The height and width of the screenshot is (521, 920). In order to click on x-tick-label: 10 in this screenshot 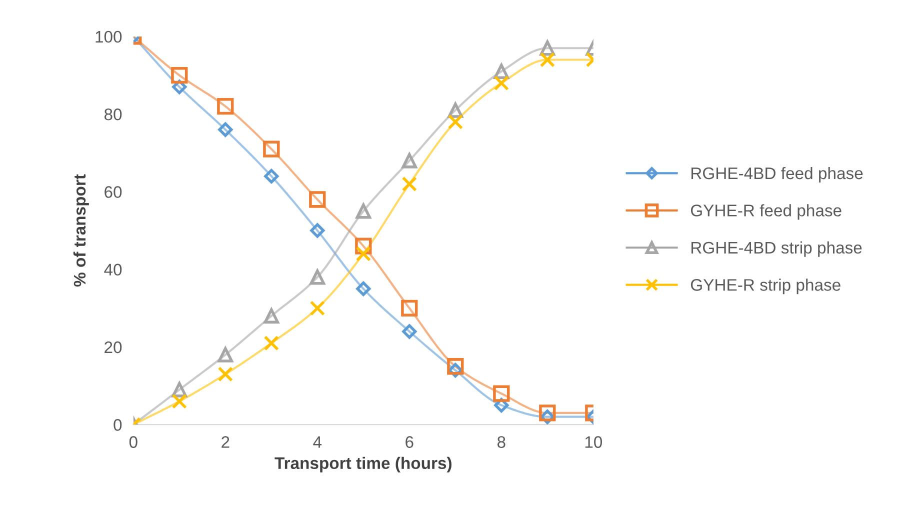, I will do `click(593, 442)`.